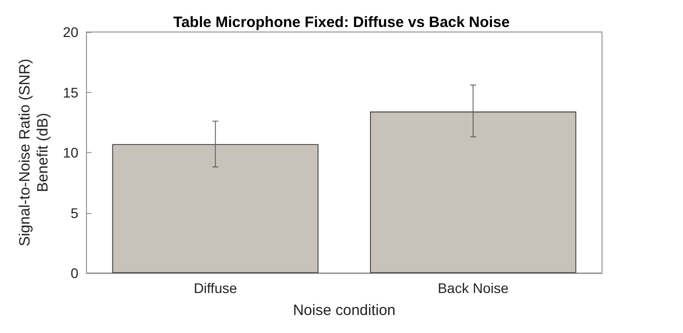 This screenshot has height=333, width=683. Describe the element at coordinates (34, 152) in the screenshot. I see `y-axis-title: Signal-to-Noise Ratio (SNR) Benefit (dB)` at that location.